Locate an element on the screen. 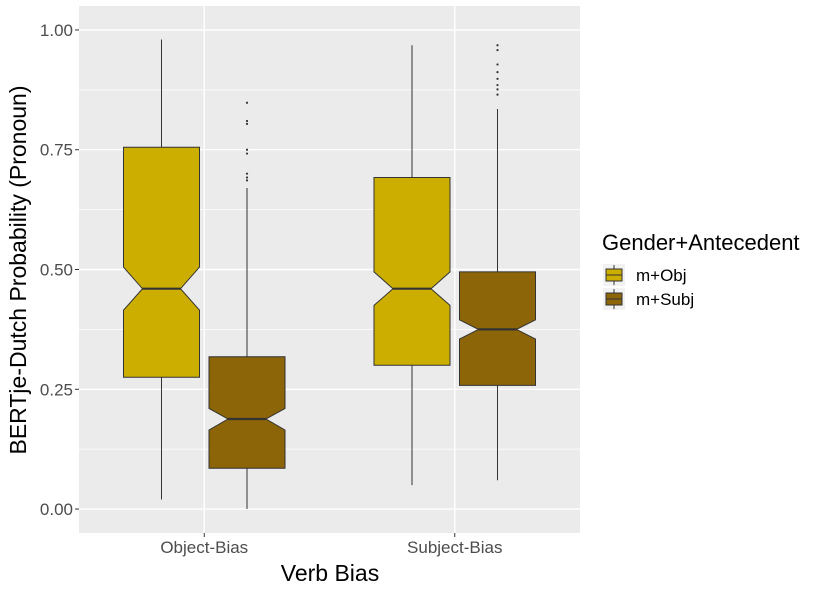  box-m+Obj-Object-Bias is located at coordinates (161, 269).